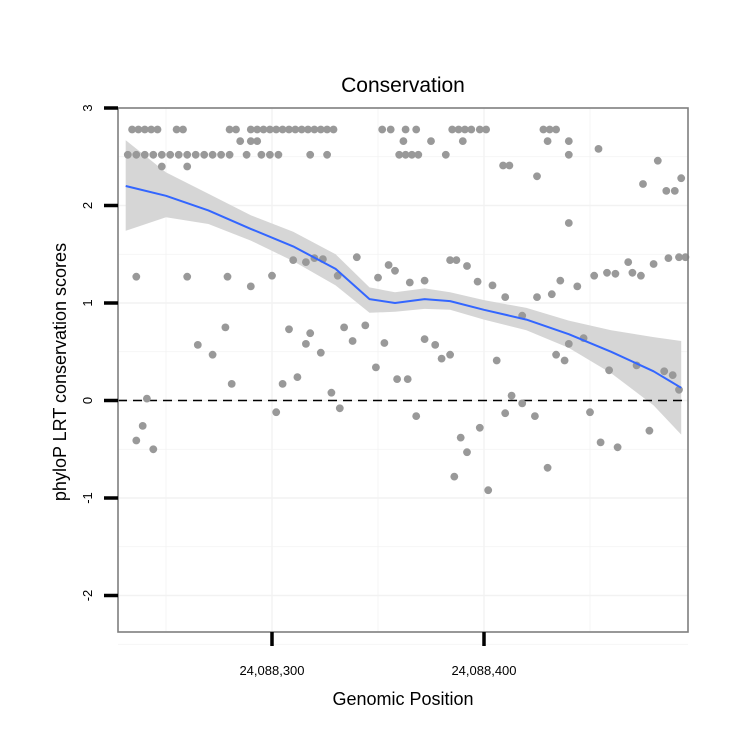  I want to click on y-tick-label: -2, so click(87, 596).